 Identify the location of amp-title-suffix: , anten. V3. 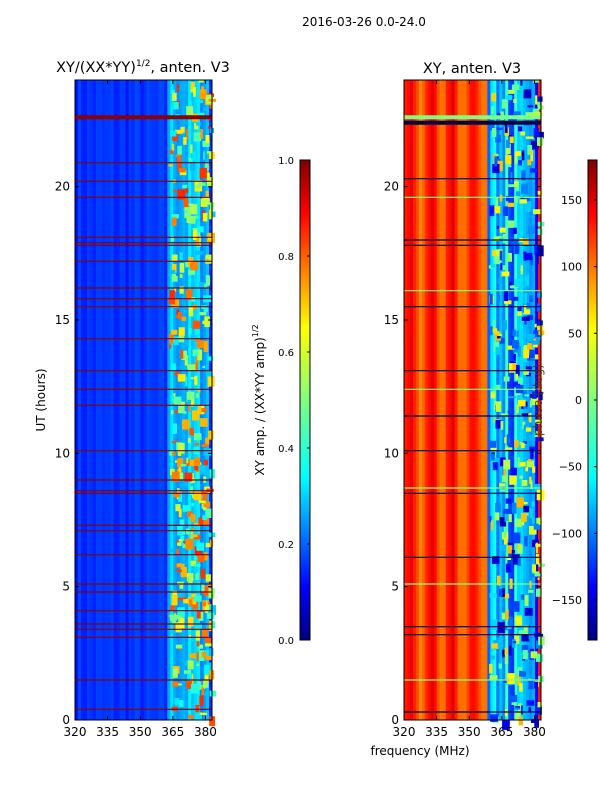
(189, 68).